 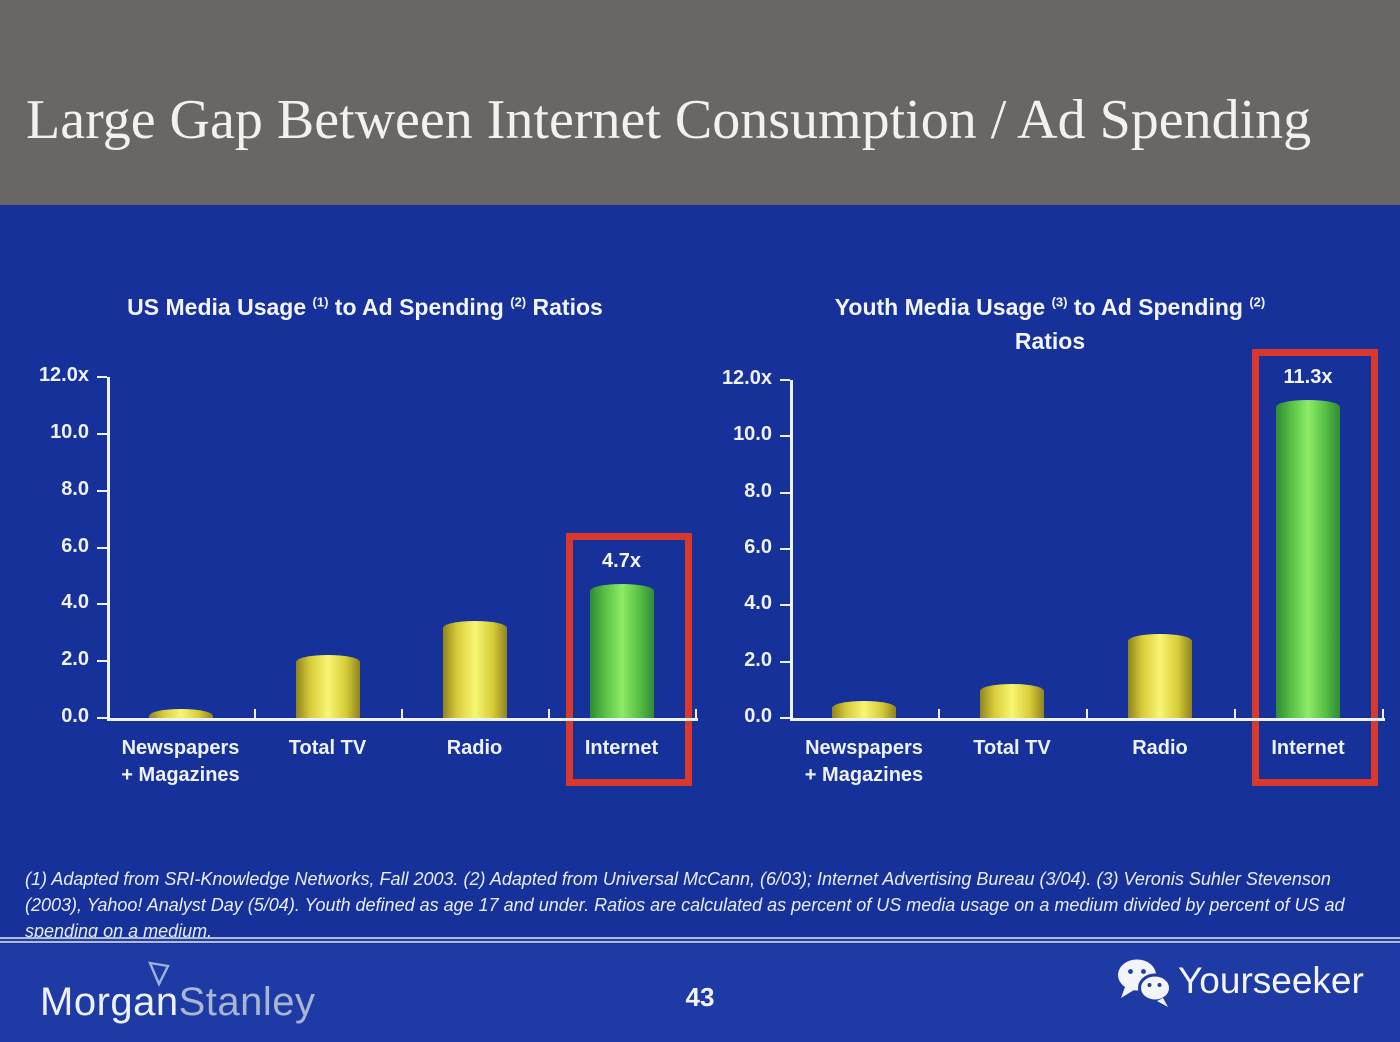 What do you see at coordinates (102, 661) in the screenshot?
I see `us-y-tick-2.0` at bounding box center [102, 661].